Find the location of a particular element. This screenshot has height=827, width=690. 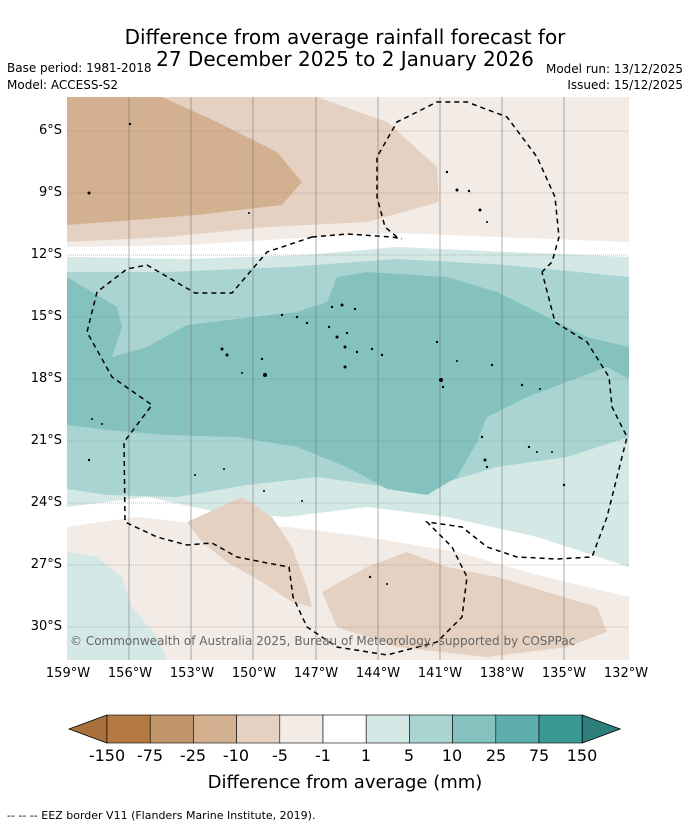

lon-label: 138°W is located at coordinates (502, 673).